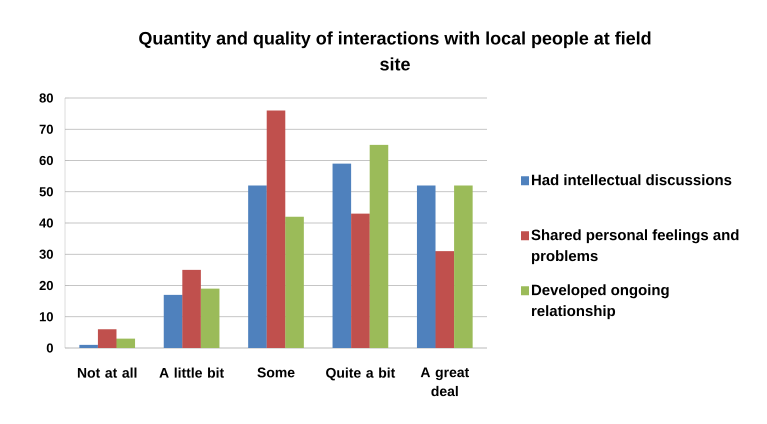 The height and width of the screenshot is (424, 767). What do you see at coordinates (632, 180) in the screenshot?
I see `legend-label: Had intellectual discussions` at bounding box center [632, 180].